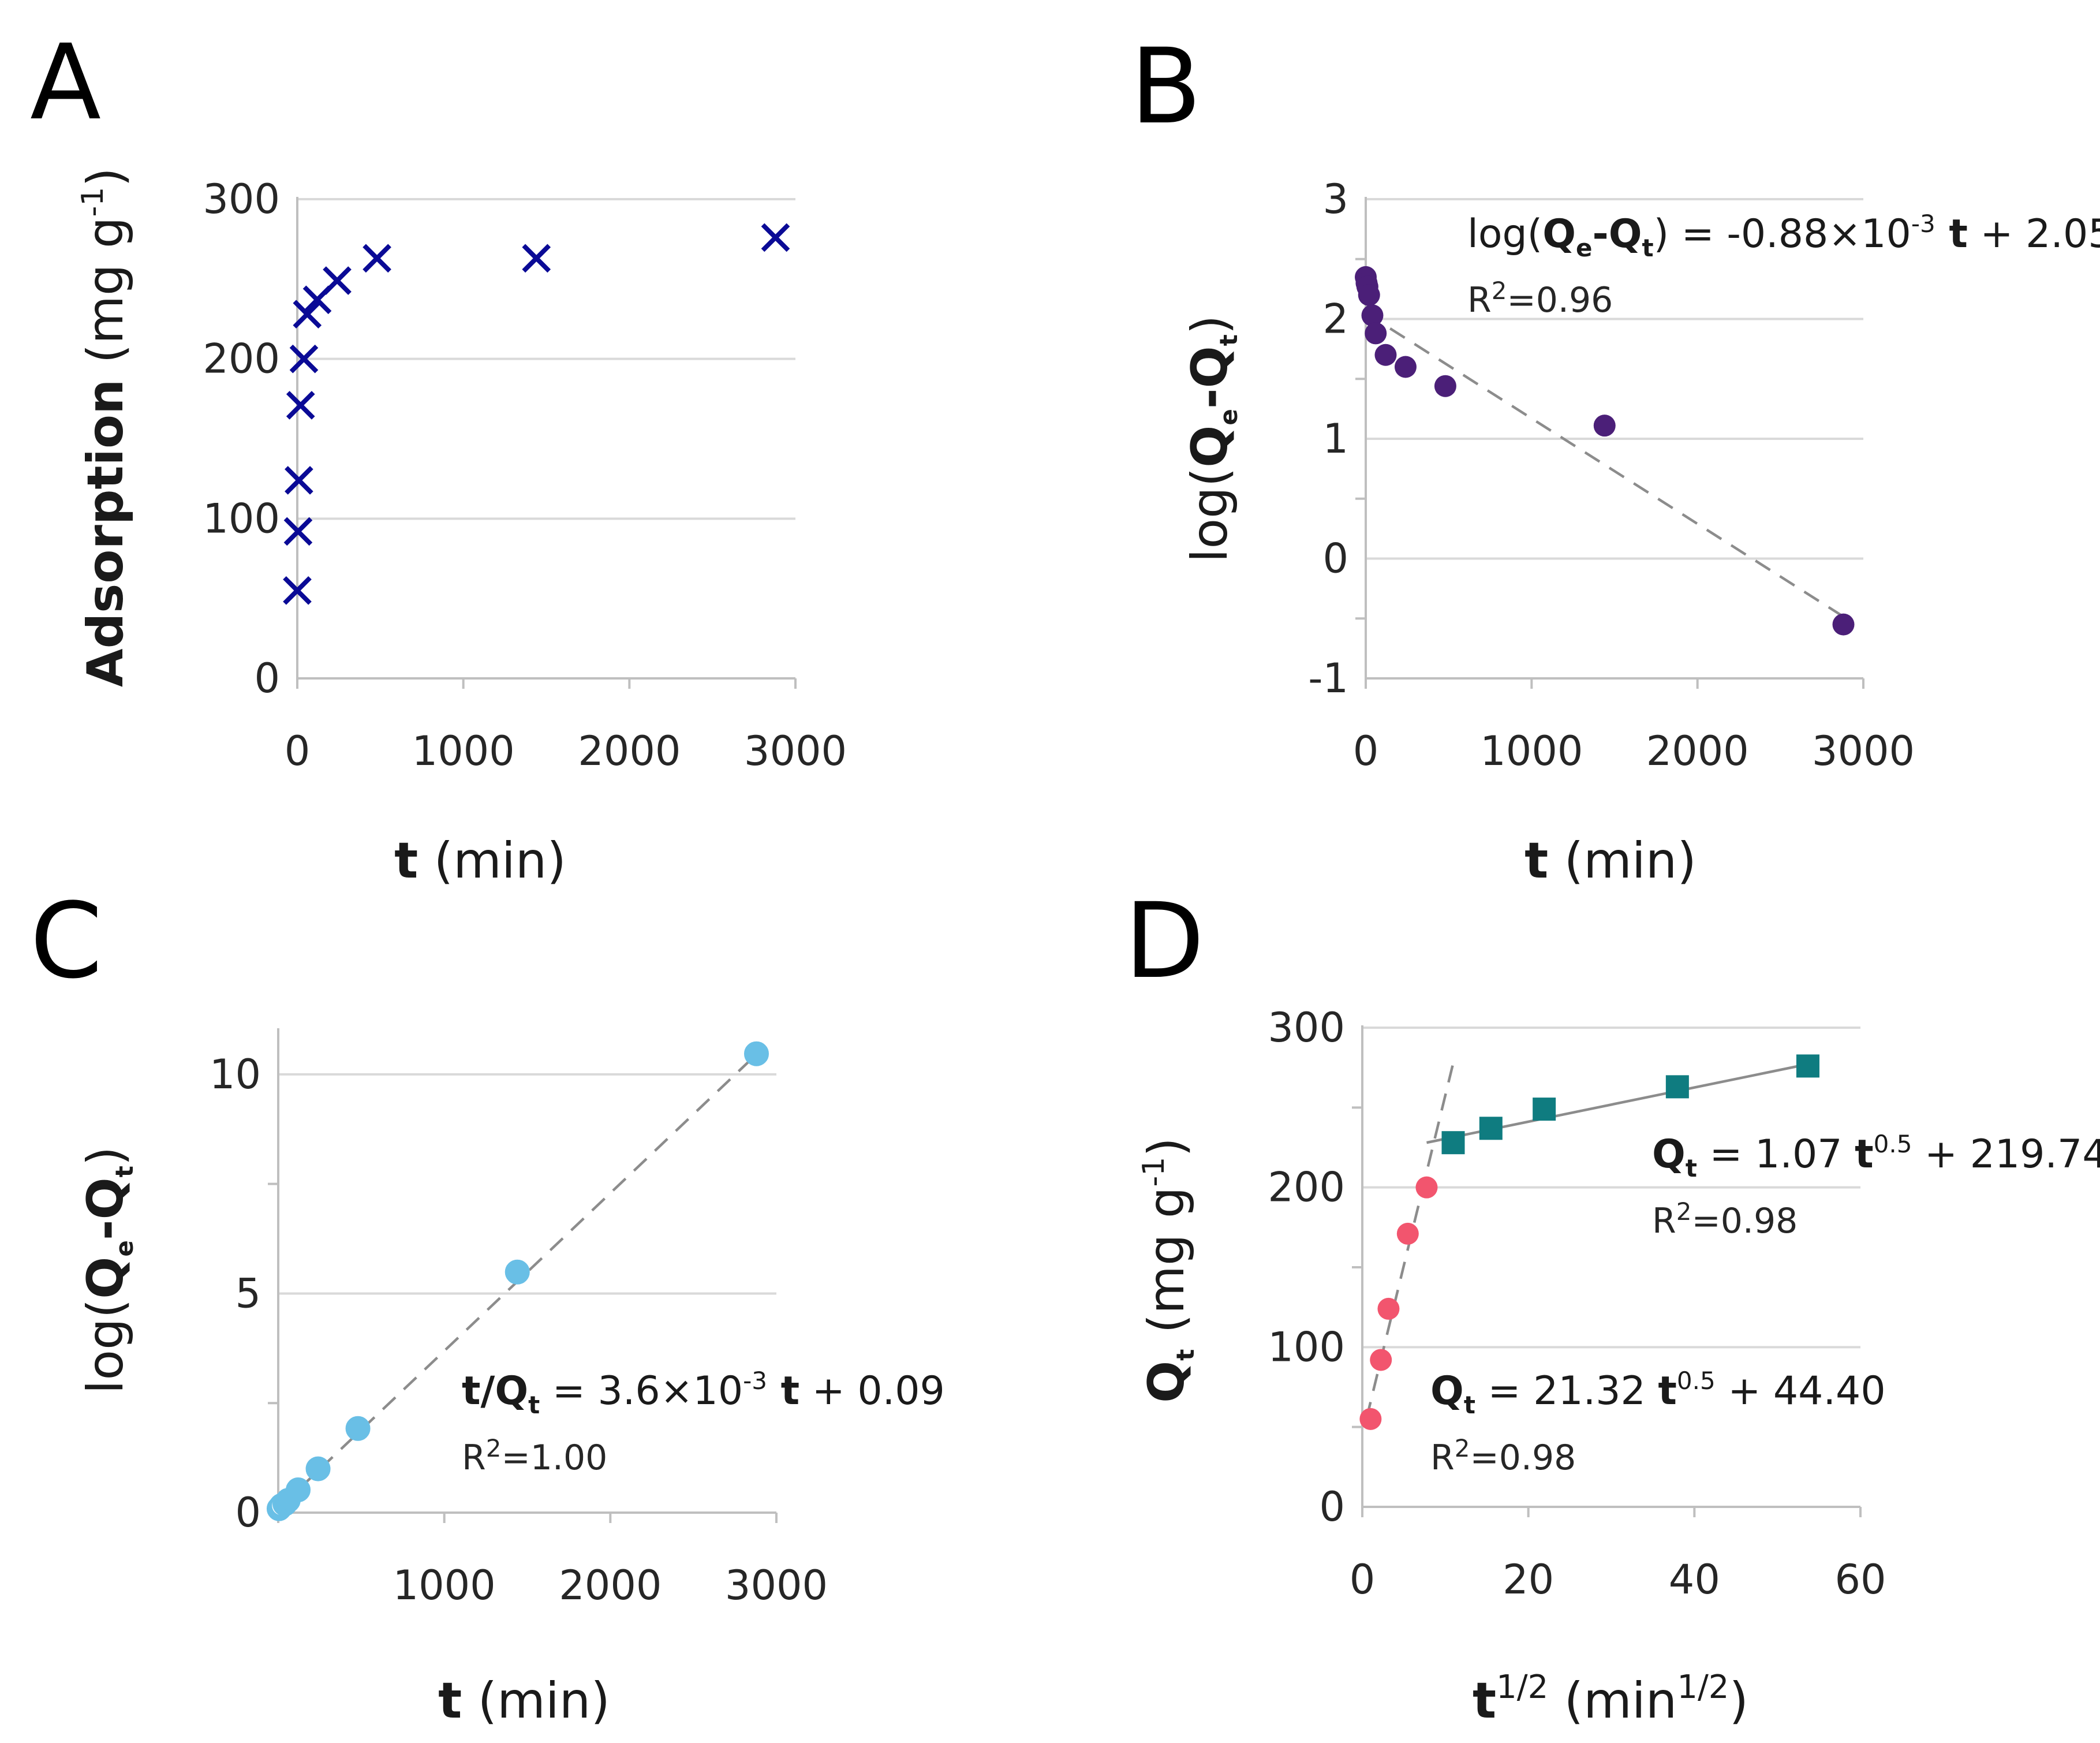  Describe the element at coordinates (1522, 1687) in the screenshot. I see `panel-d-x-axis-title-sup: 1/2` at that location.